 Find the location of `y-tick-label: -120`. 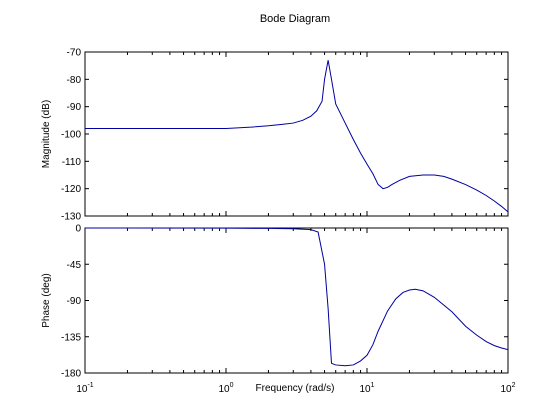

y-tick-label: -120 is located at coordinates (71, 189).